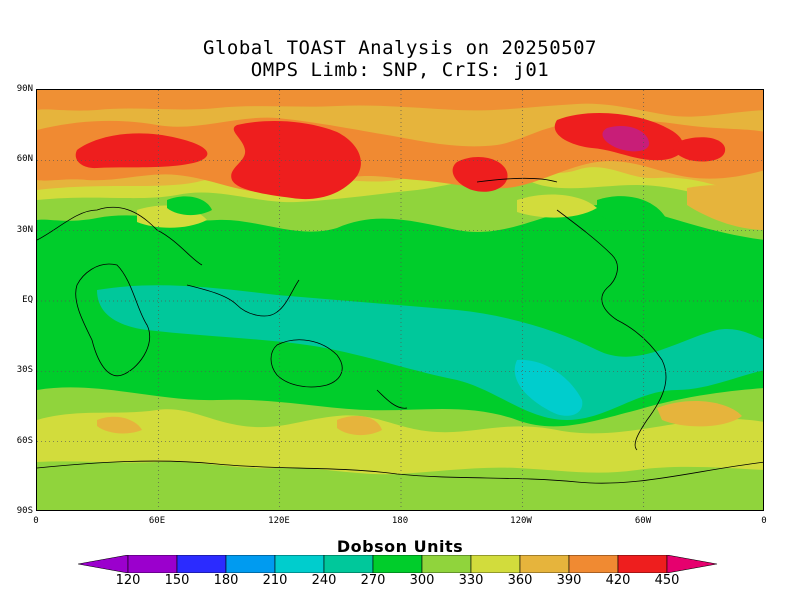  What do you see at coordinates (471, 580) in the screenshot?
I see `colorbar-level-label: 330` at bounding box center [471, 580].